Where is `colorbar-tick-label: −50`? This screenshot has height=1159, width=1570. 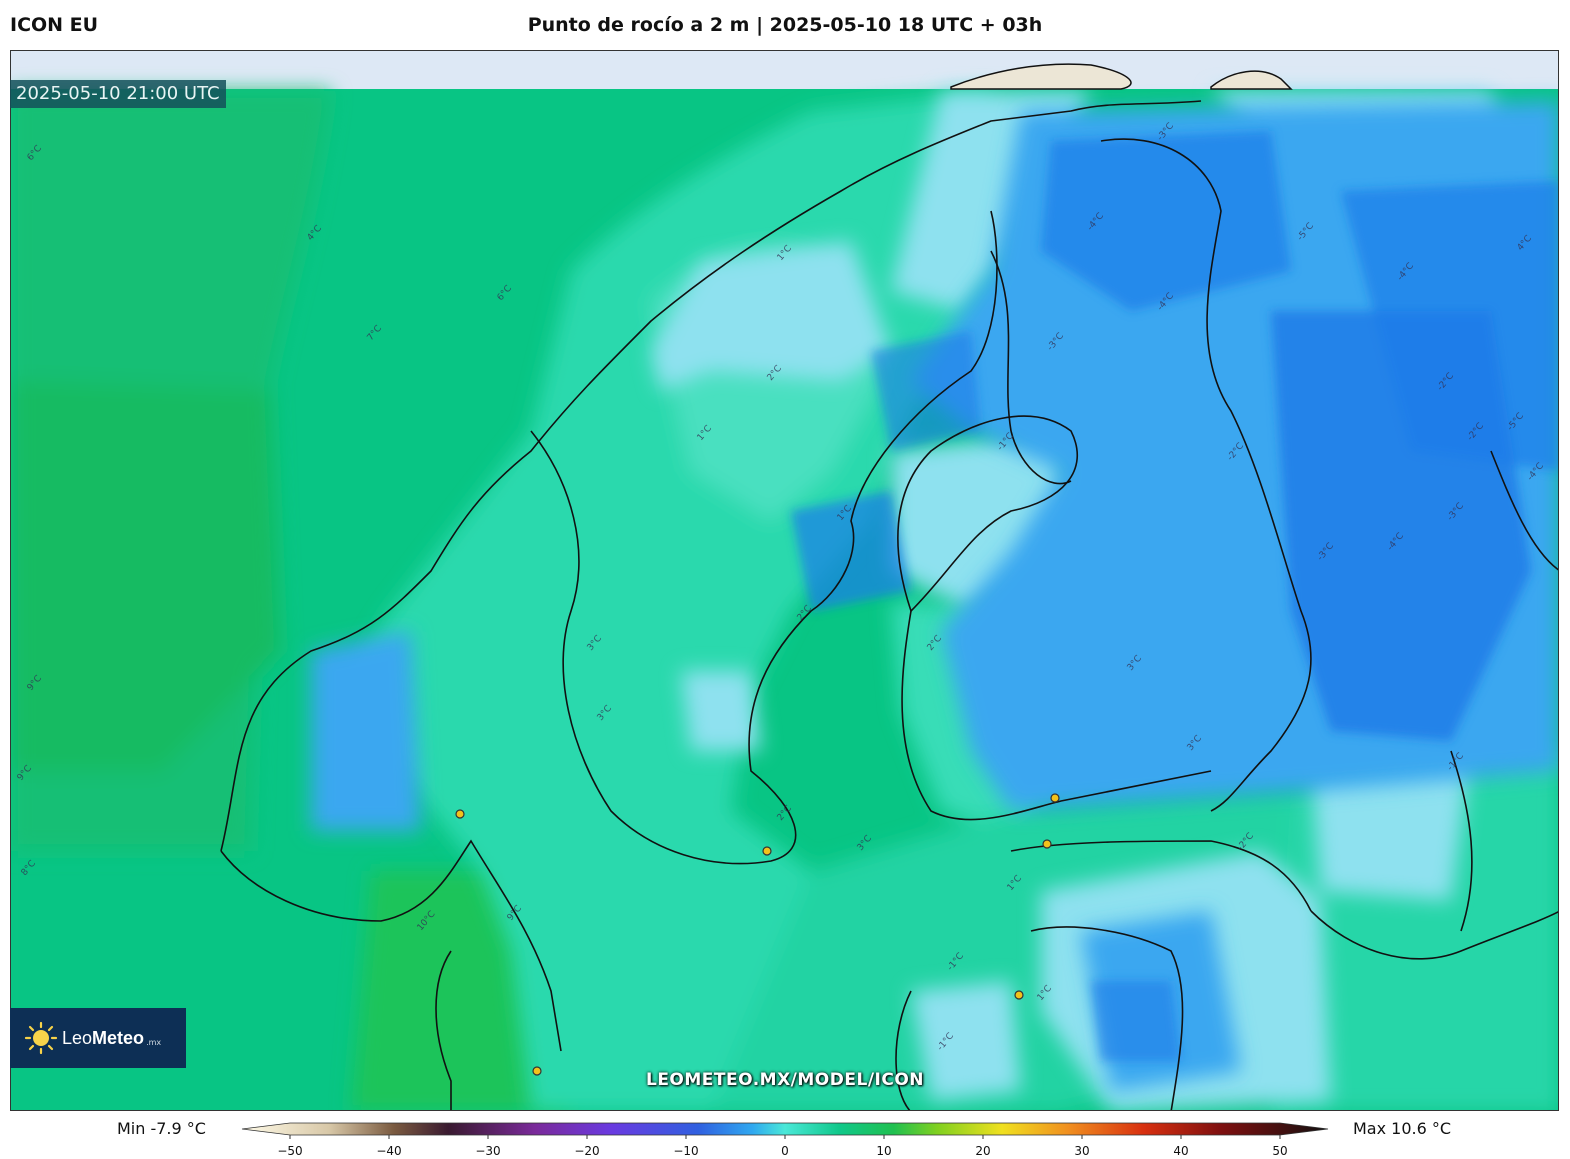
colorbar-tick-label: −50 is located at coordinates (289, 1151).